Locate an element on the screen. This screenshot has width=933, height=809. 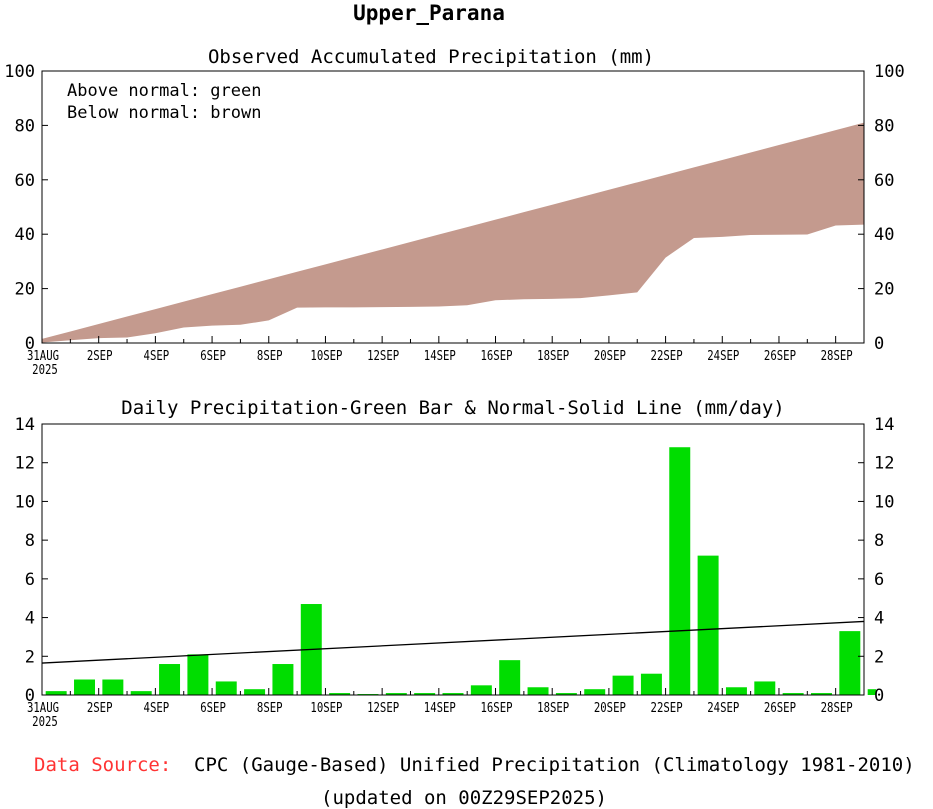
daily-ytick-label-left: 2 is located at coordinates (30, 657).